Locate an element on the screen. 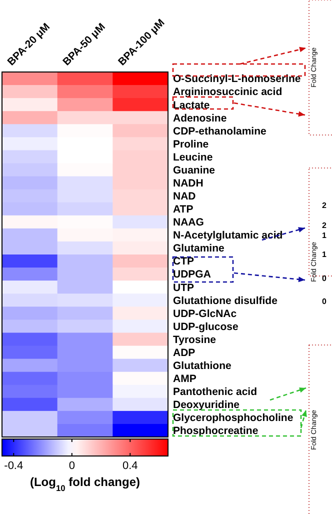  y-tick-label: Deoxyuridine is located at coordinates (206, 405).